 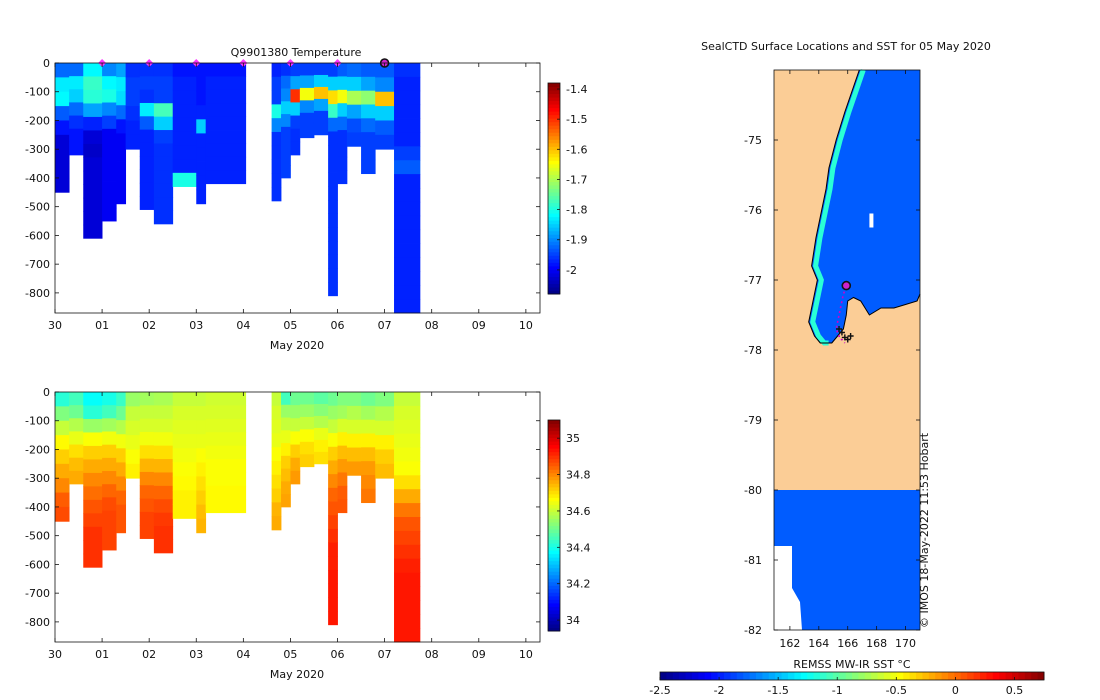 What do you see at coordinates (37, 293) in the screenshot?
I see `y-tick-label: -800` at bounding box center [37, 293].